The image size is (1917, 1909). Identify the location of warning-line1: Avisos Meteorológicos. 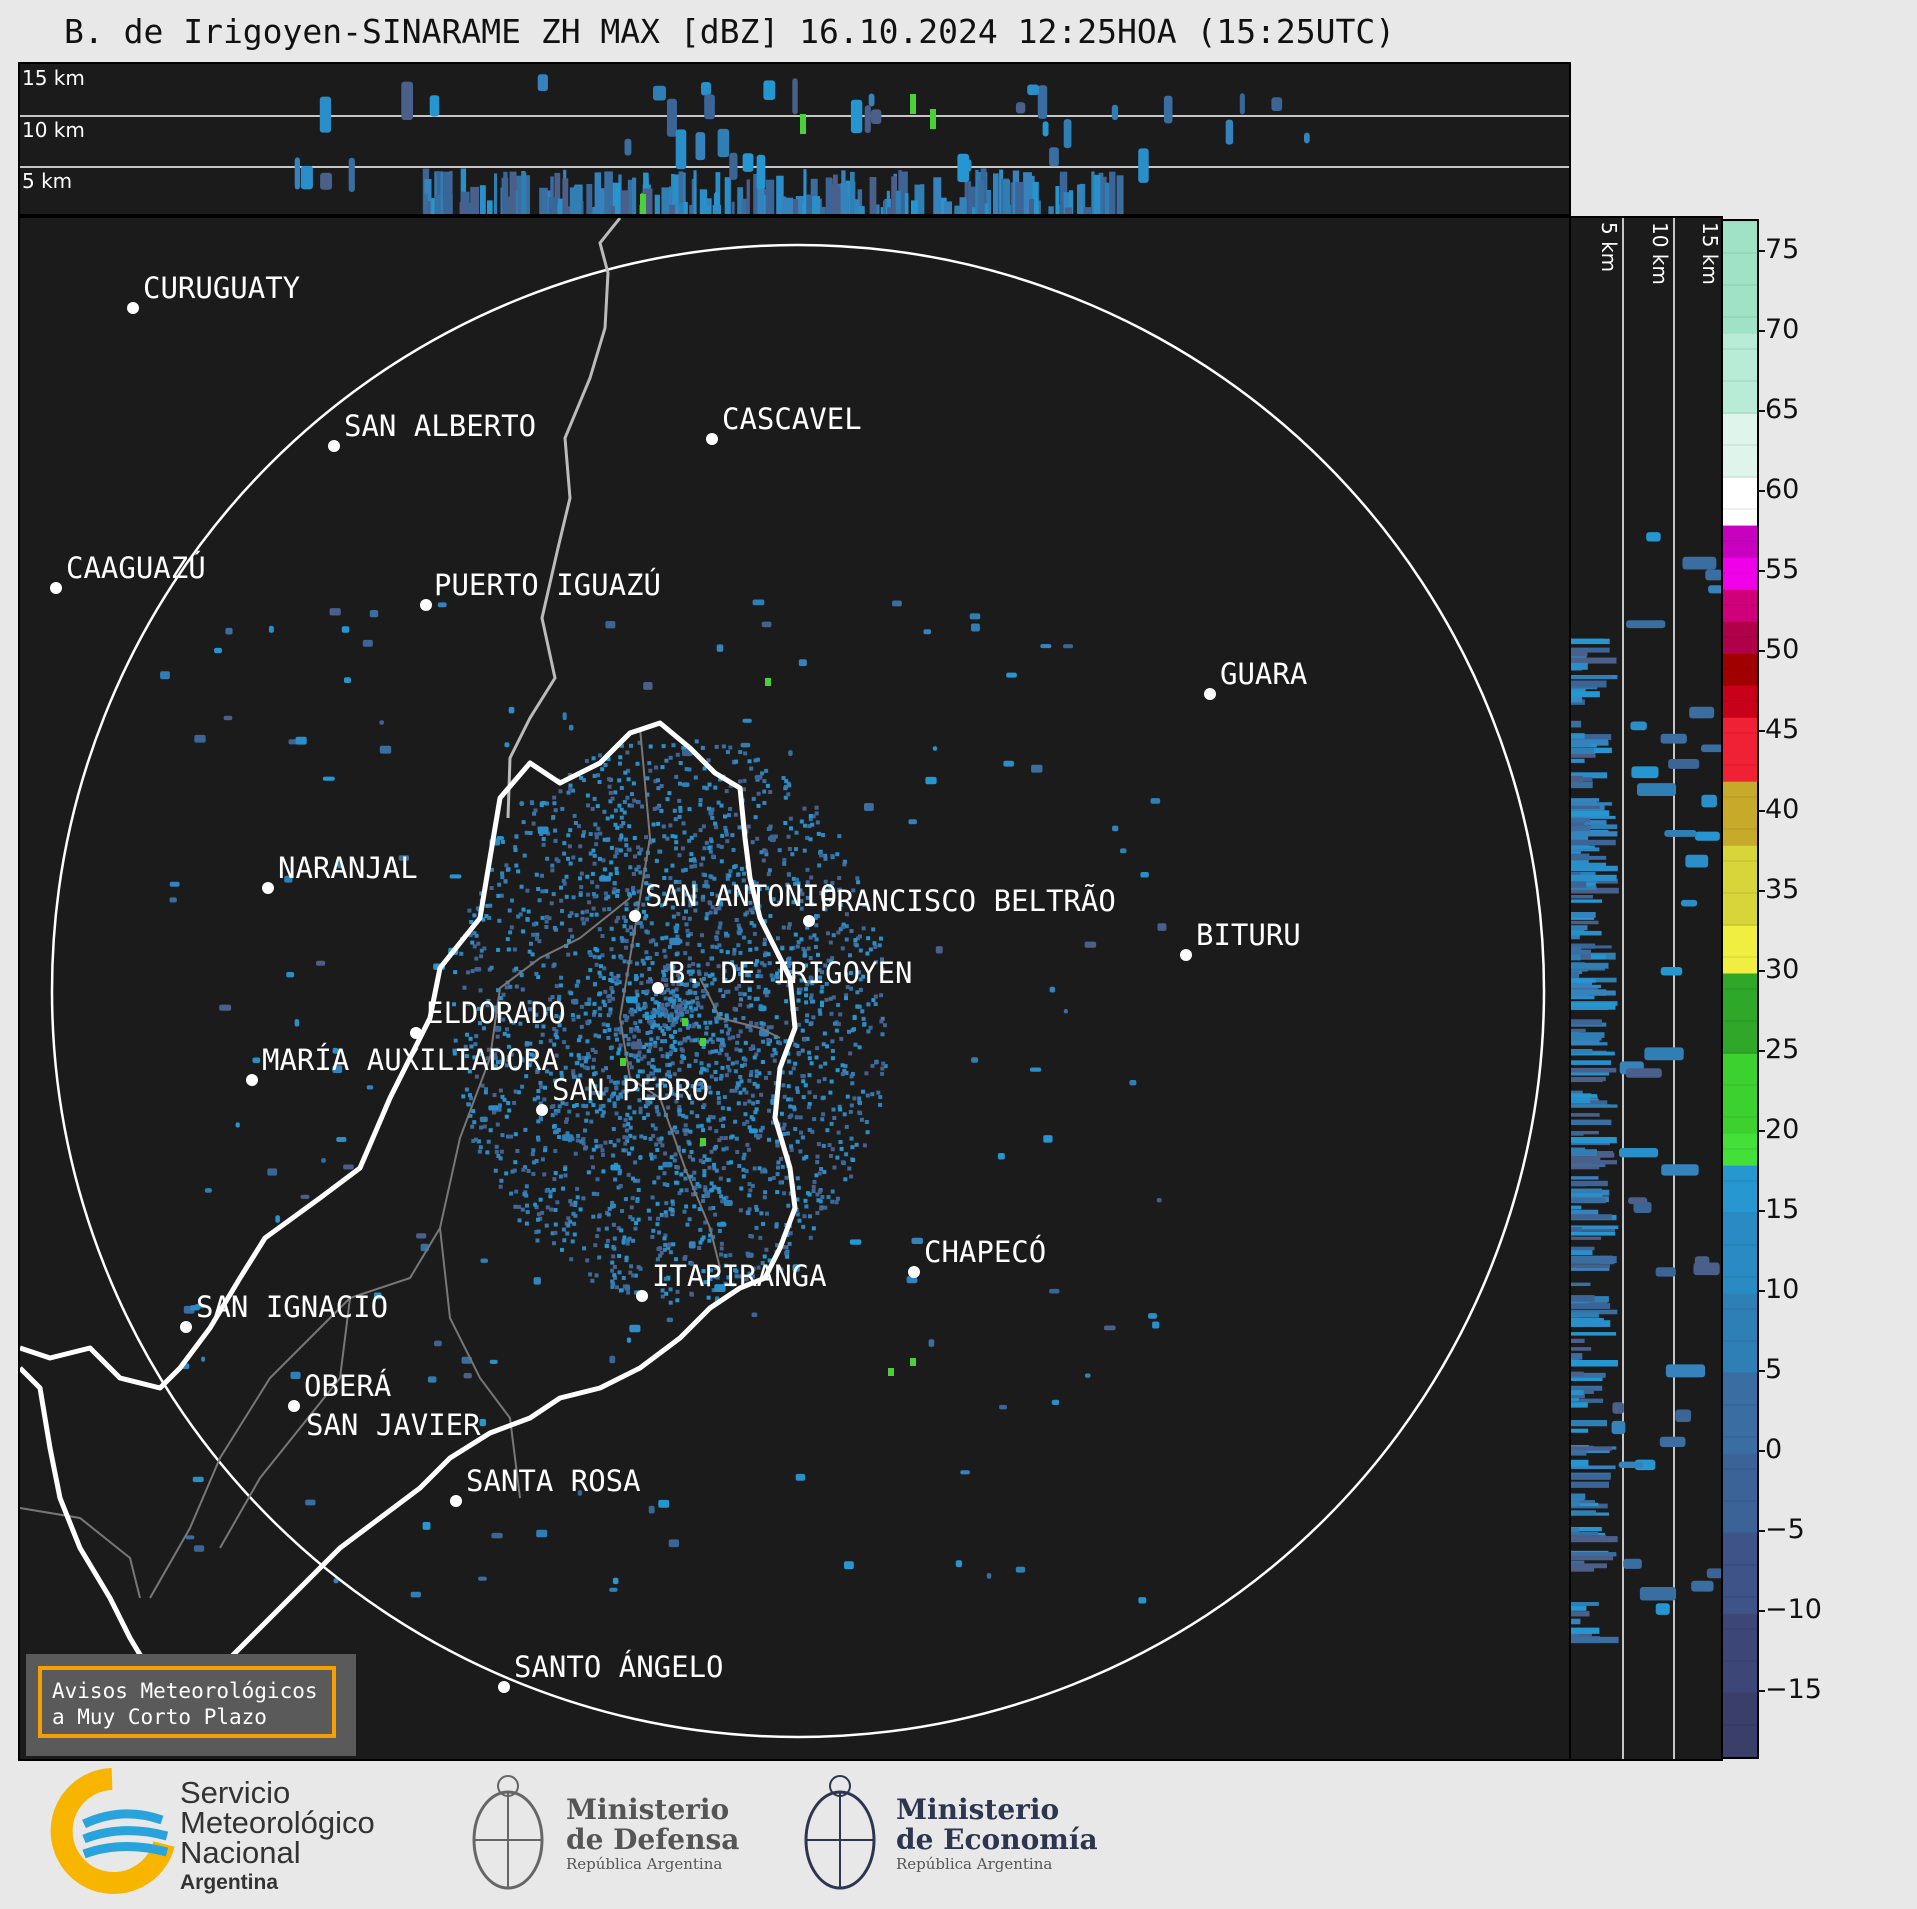
(185, 1691).